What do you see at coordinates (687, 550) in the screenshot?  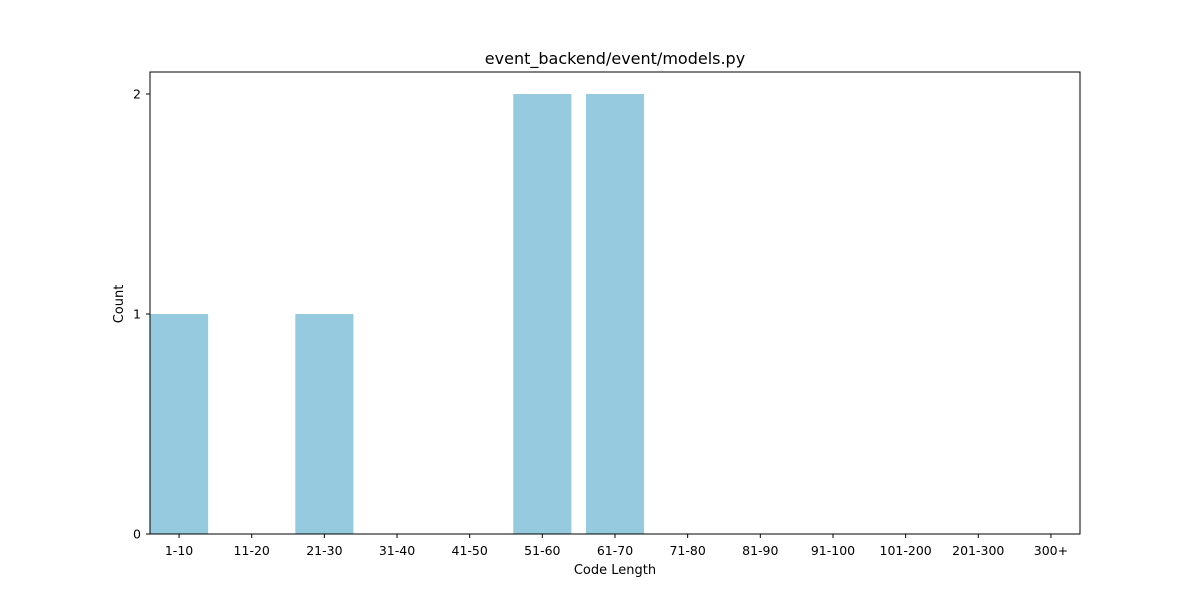 I see `x-tick-label: 71-80` at bounding box center [687, 550].